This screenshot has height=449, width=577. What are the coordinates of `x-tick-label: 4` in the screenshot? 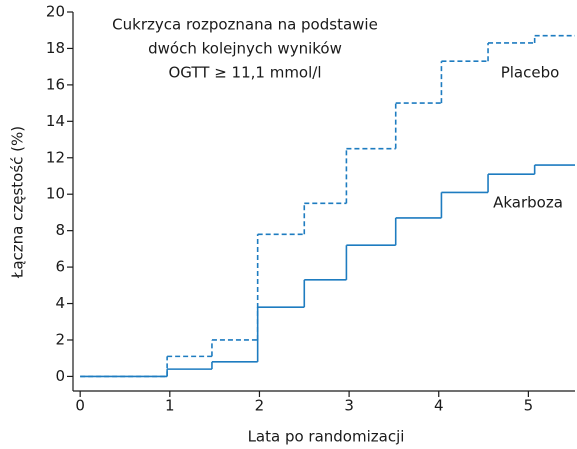 It's located at (439, 406).